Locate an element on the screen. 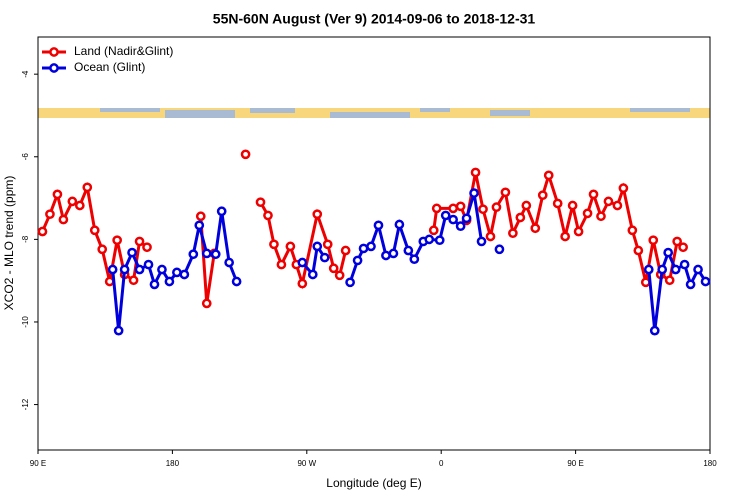  land-ocean-strip is located at coordinates (374, 113).